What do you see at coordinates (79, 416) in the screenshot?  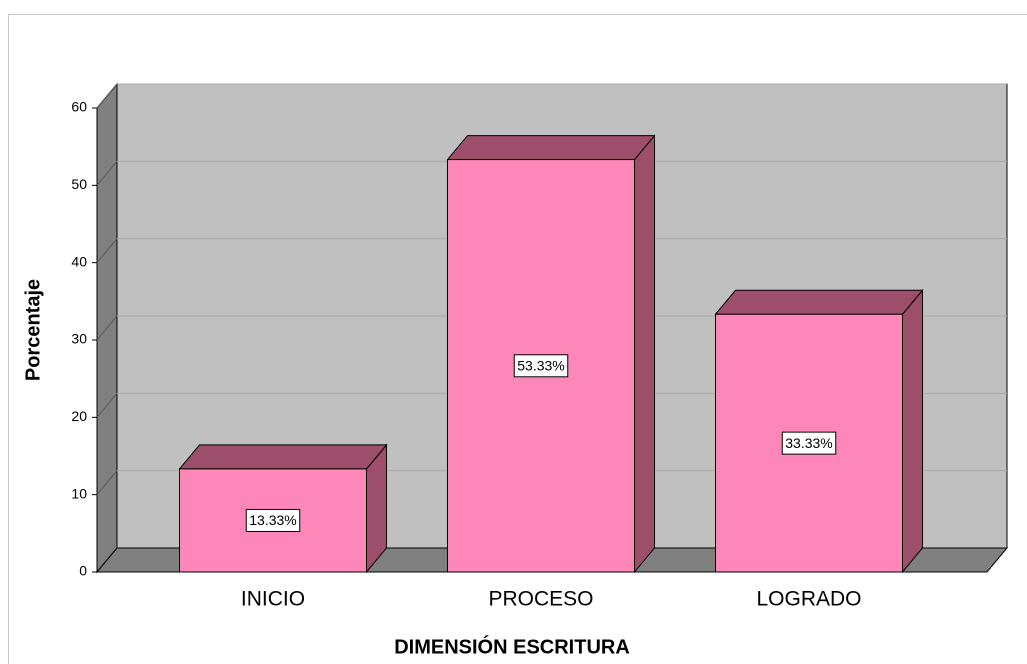 I see `y-tick-label: 20` at bounding box center [79, 416].